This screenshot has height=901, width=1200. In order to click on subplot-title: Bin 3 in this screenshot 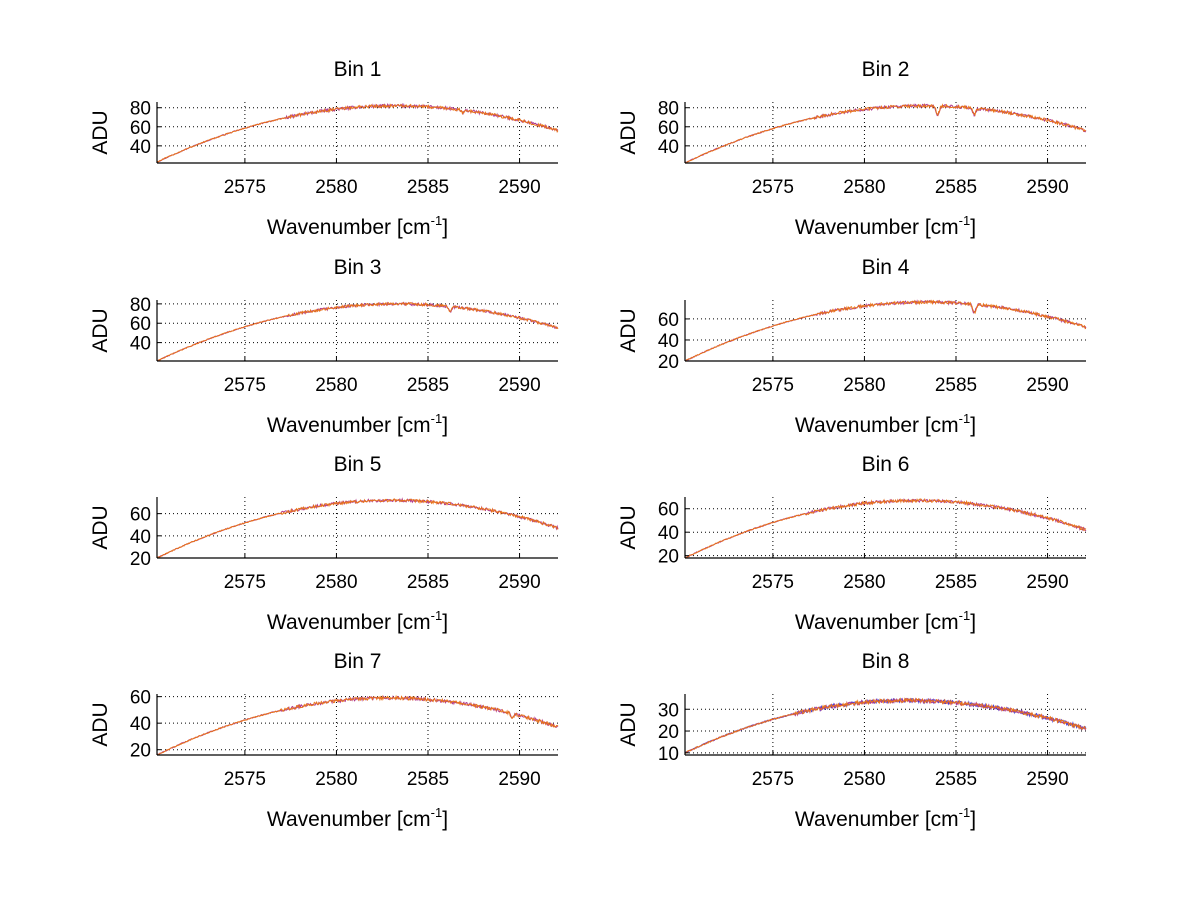, I will do `click(358, 267)`.